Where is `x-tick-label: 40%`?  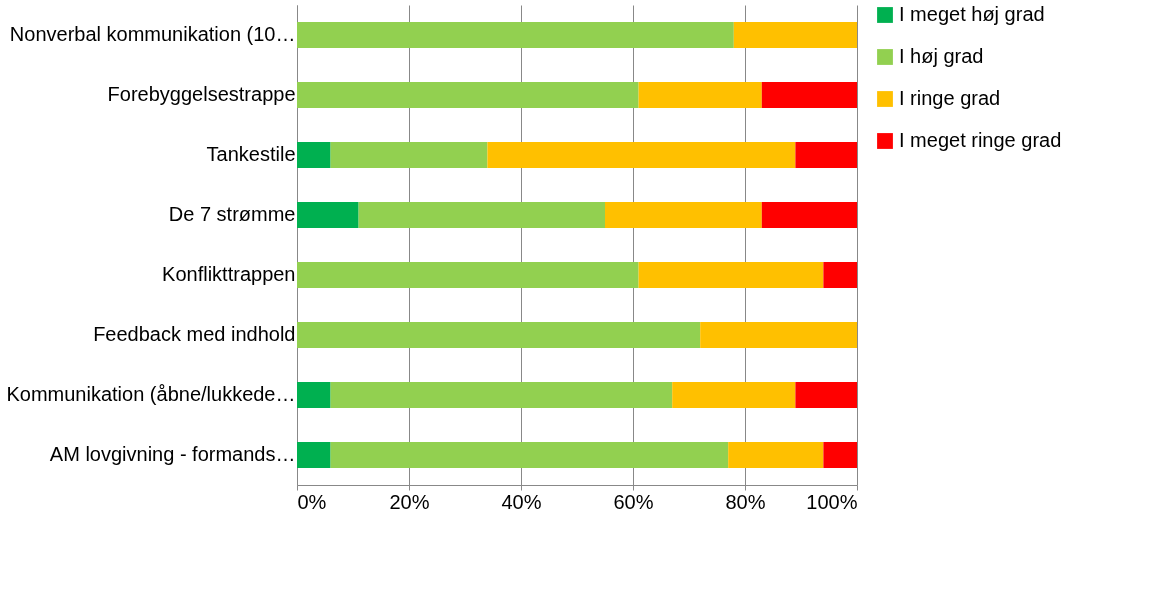
x-tick-label: 40% is located at coordinates (521, 501).